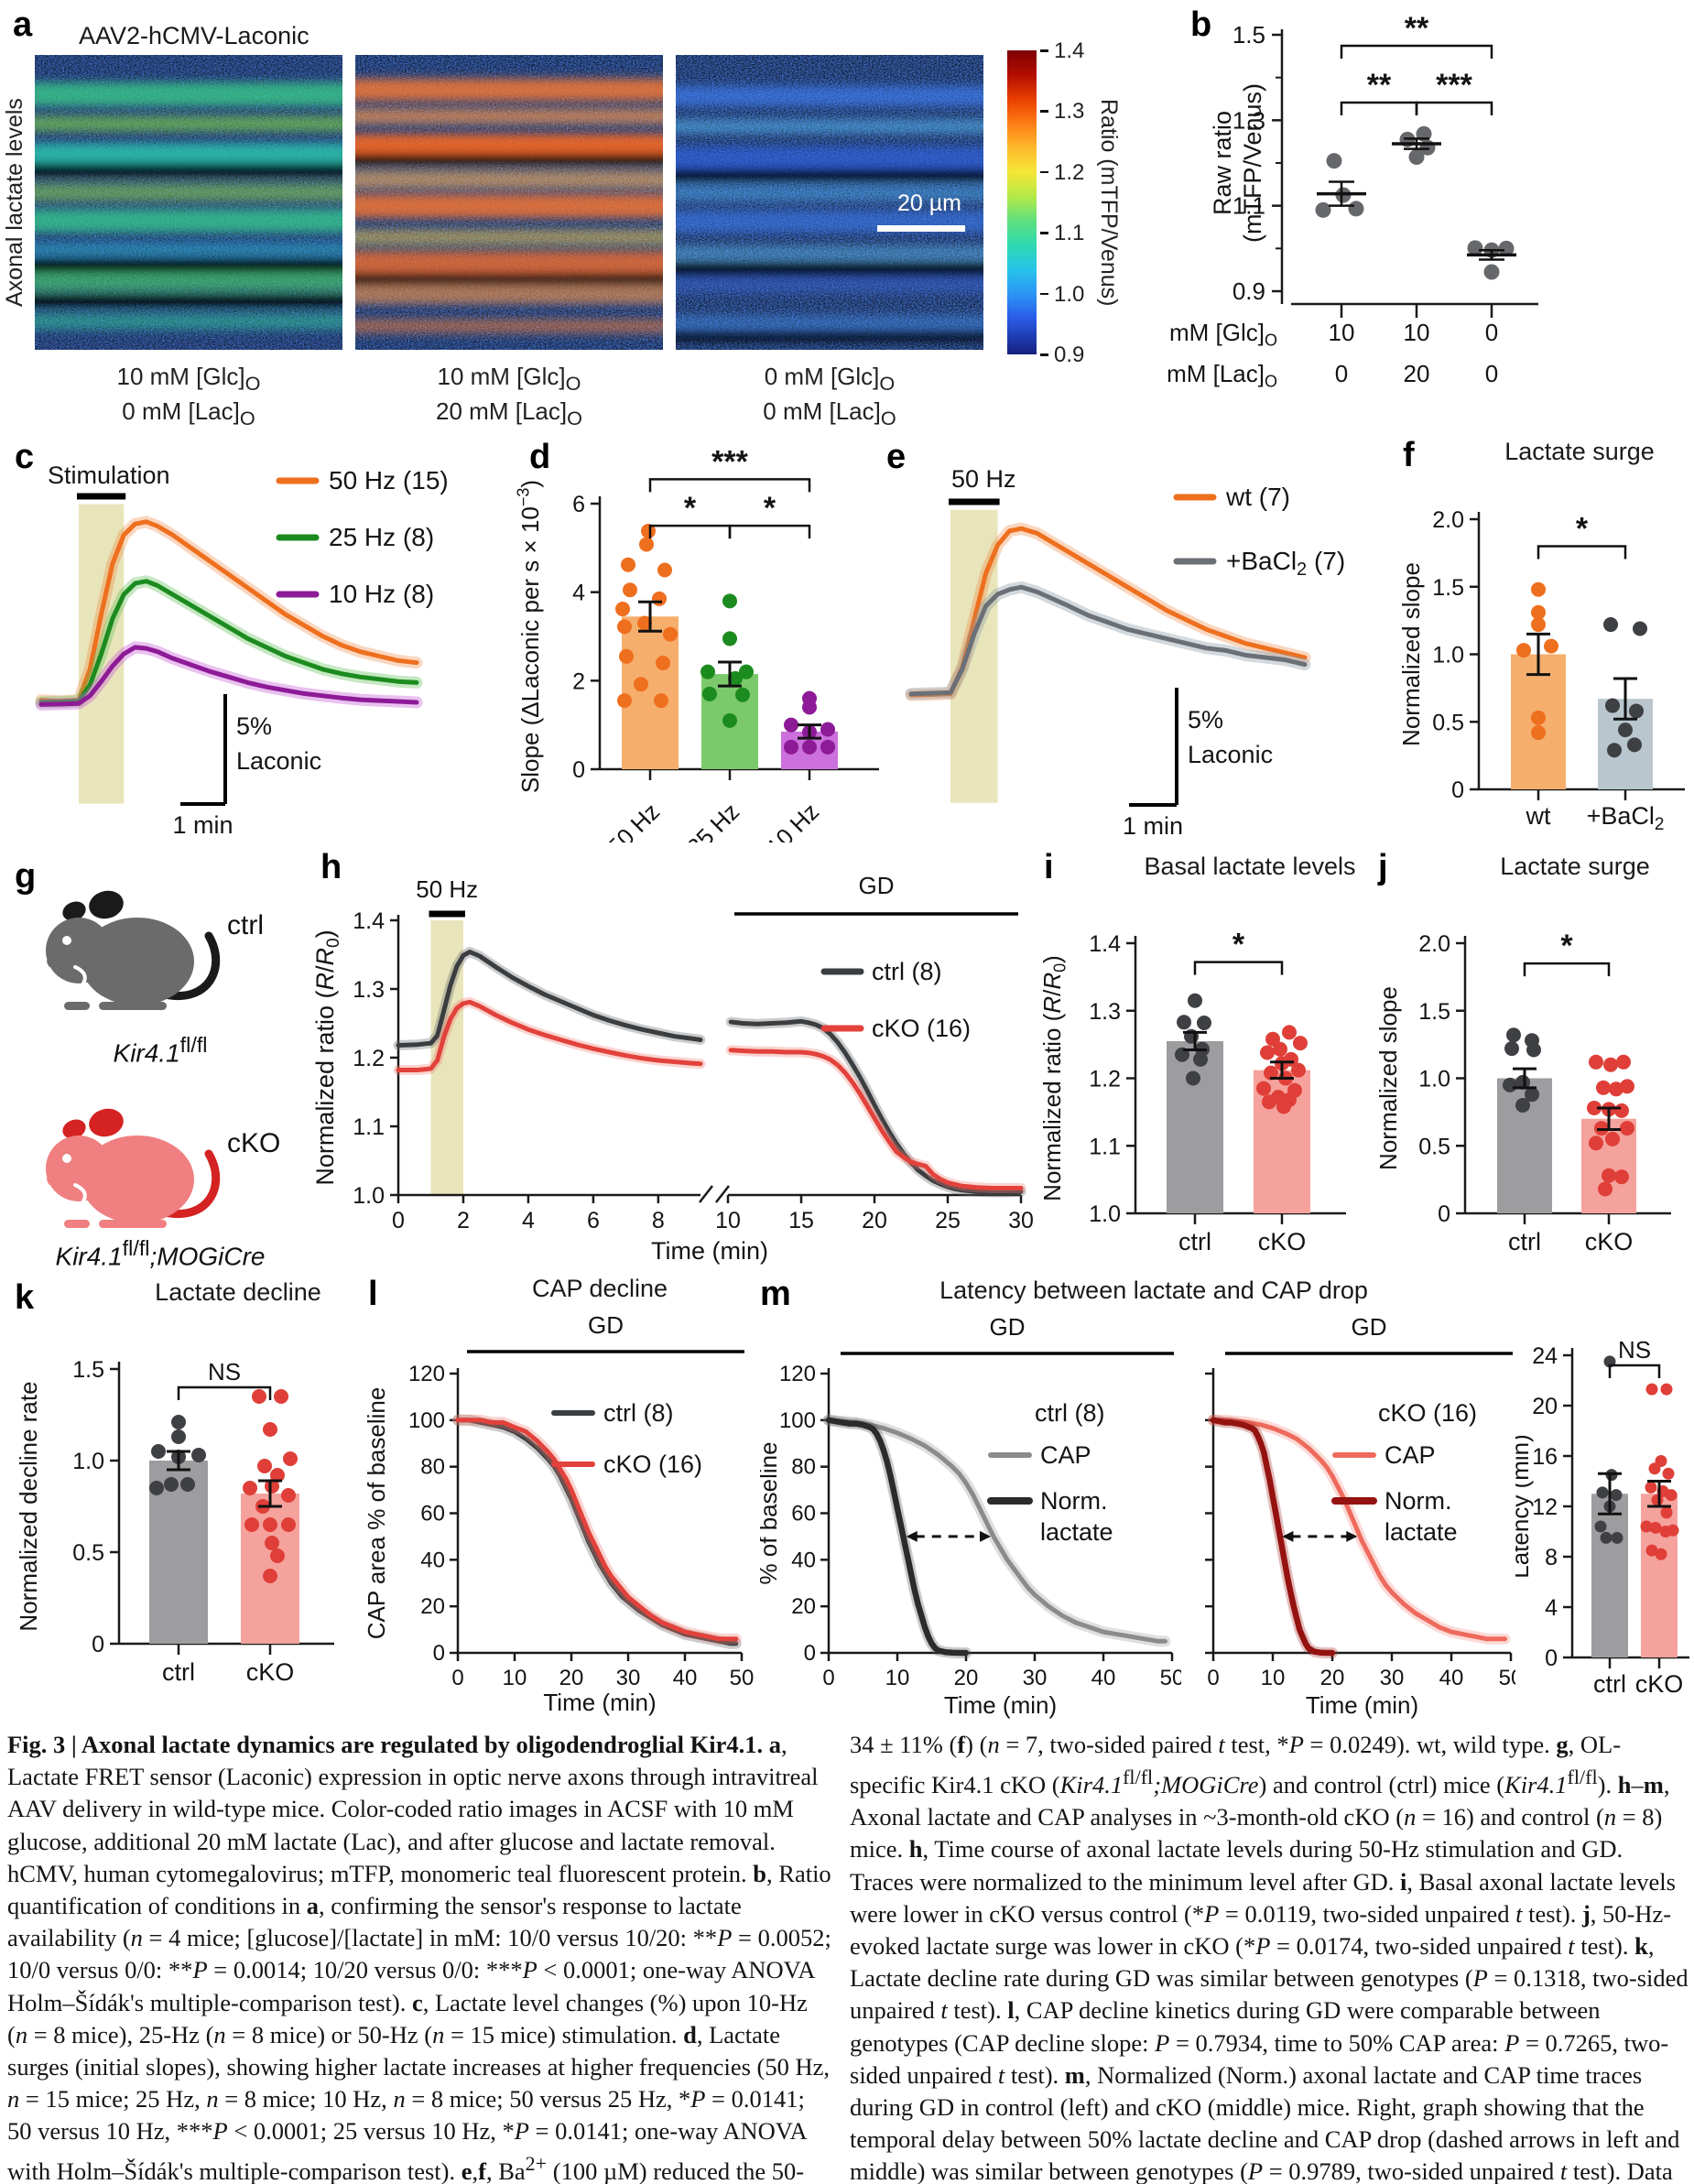 This screenshot has height=2184, width=1694. I want to click on x-tick-label: +BaCl2, so click(1626, 818).